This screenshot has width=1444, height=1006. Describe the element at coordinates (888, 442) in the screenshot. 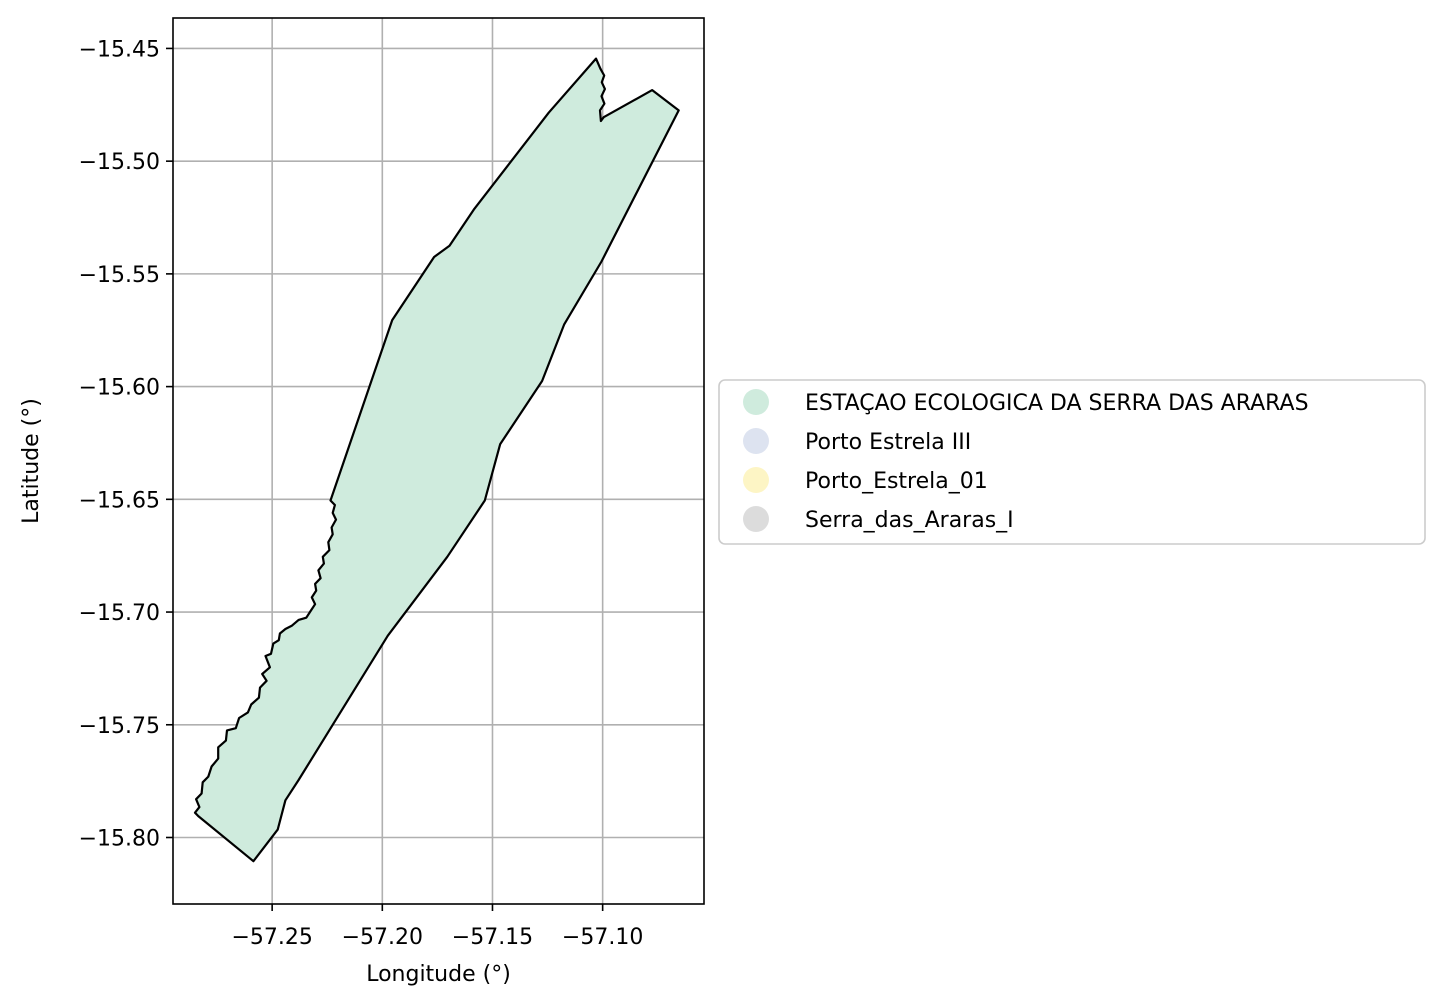

I see `legend-label: Porto Estrela III` at that location.